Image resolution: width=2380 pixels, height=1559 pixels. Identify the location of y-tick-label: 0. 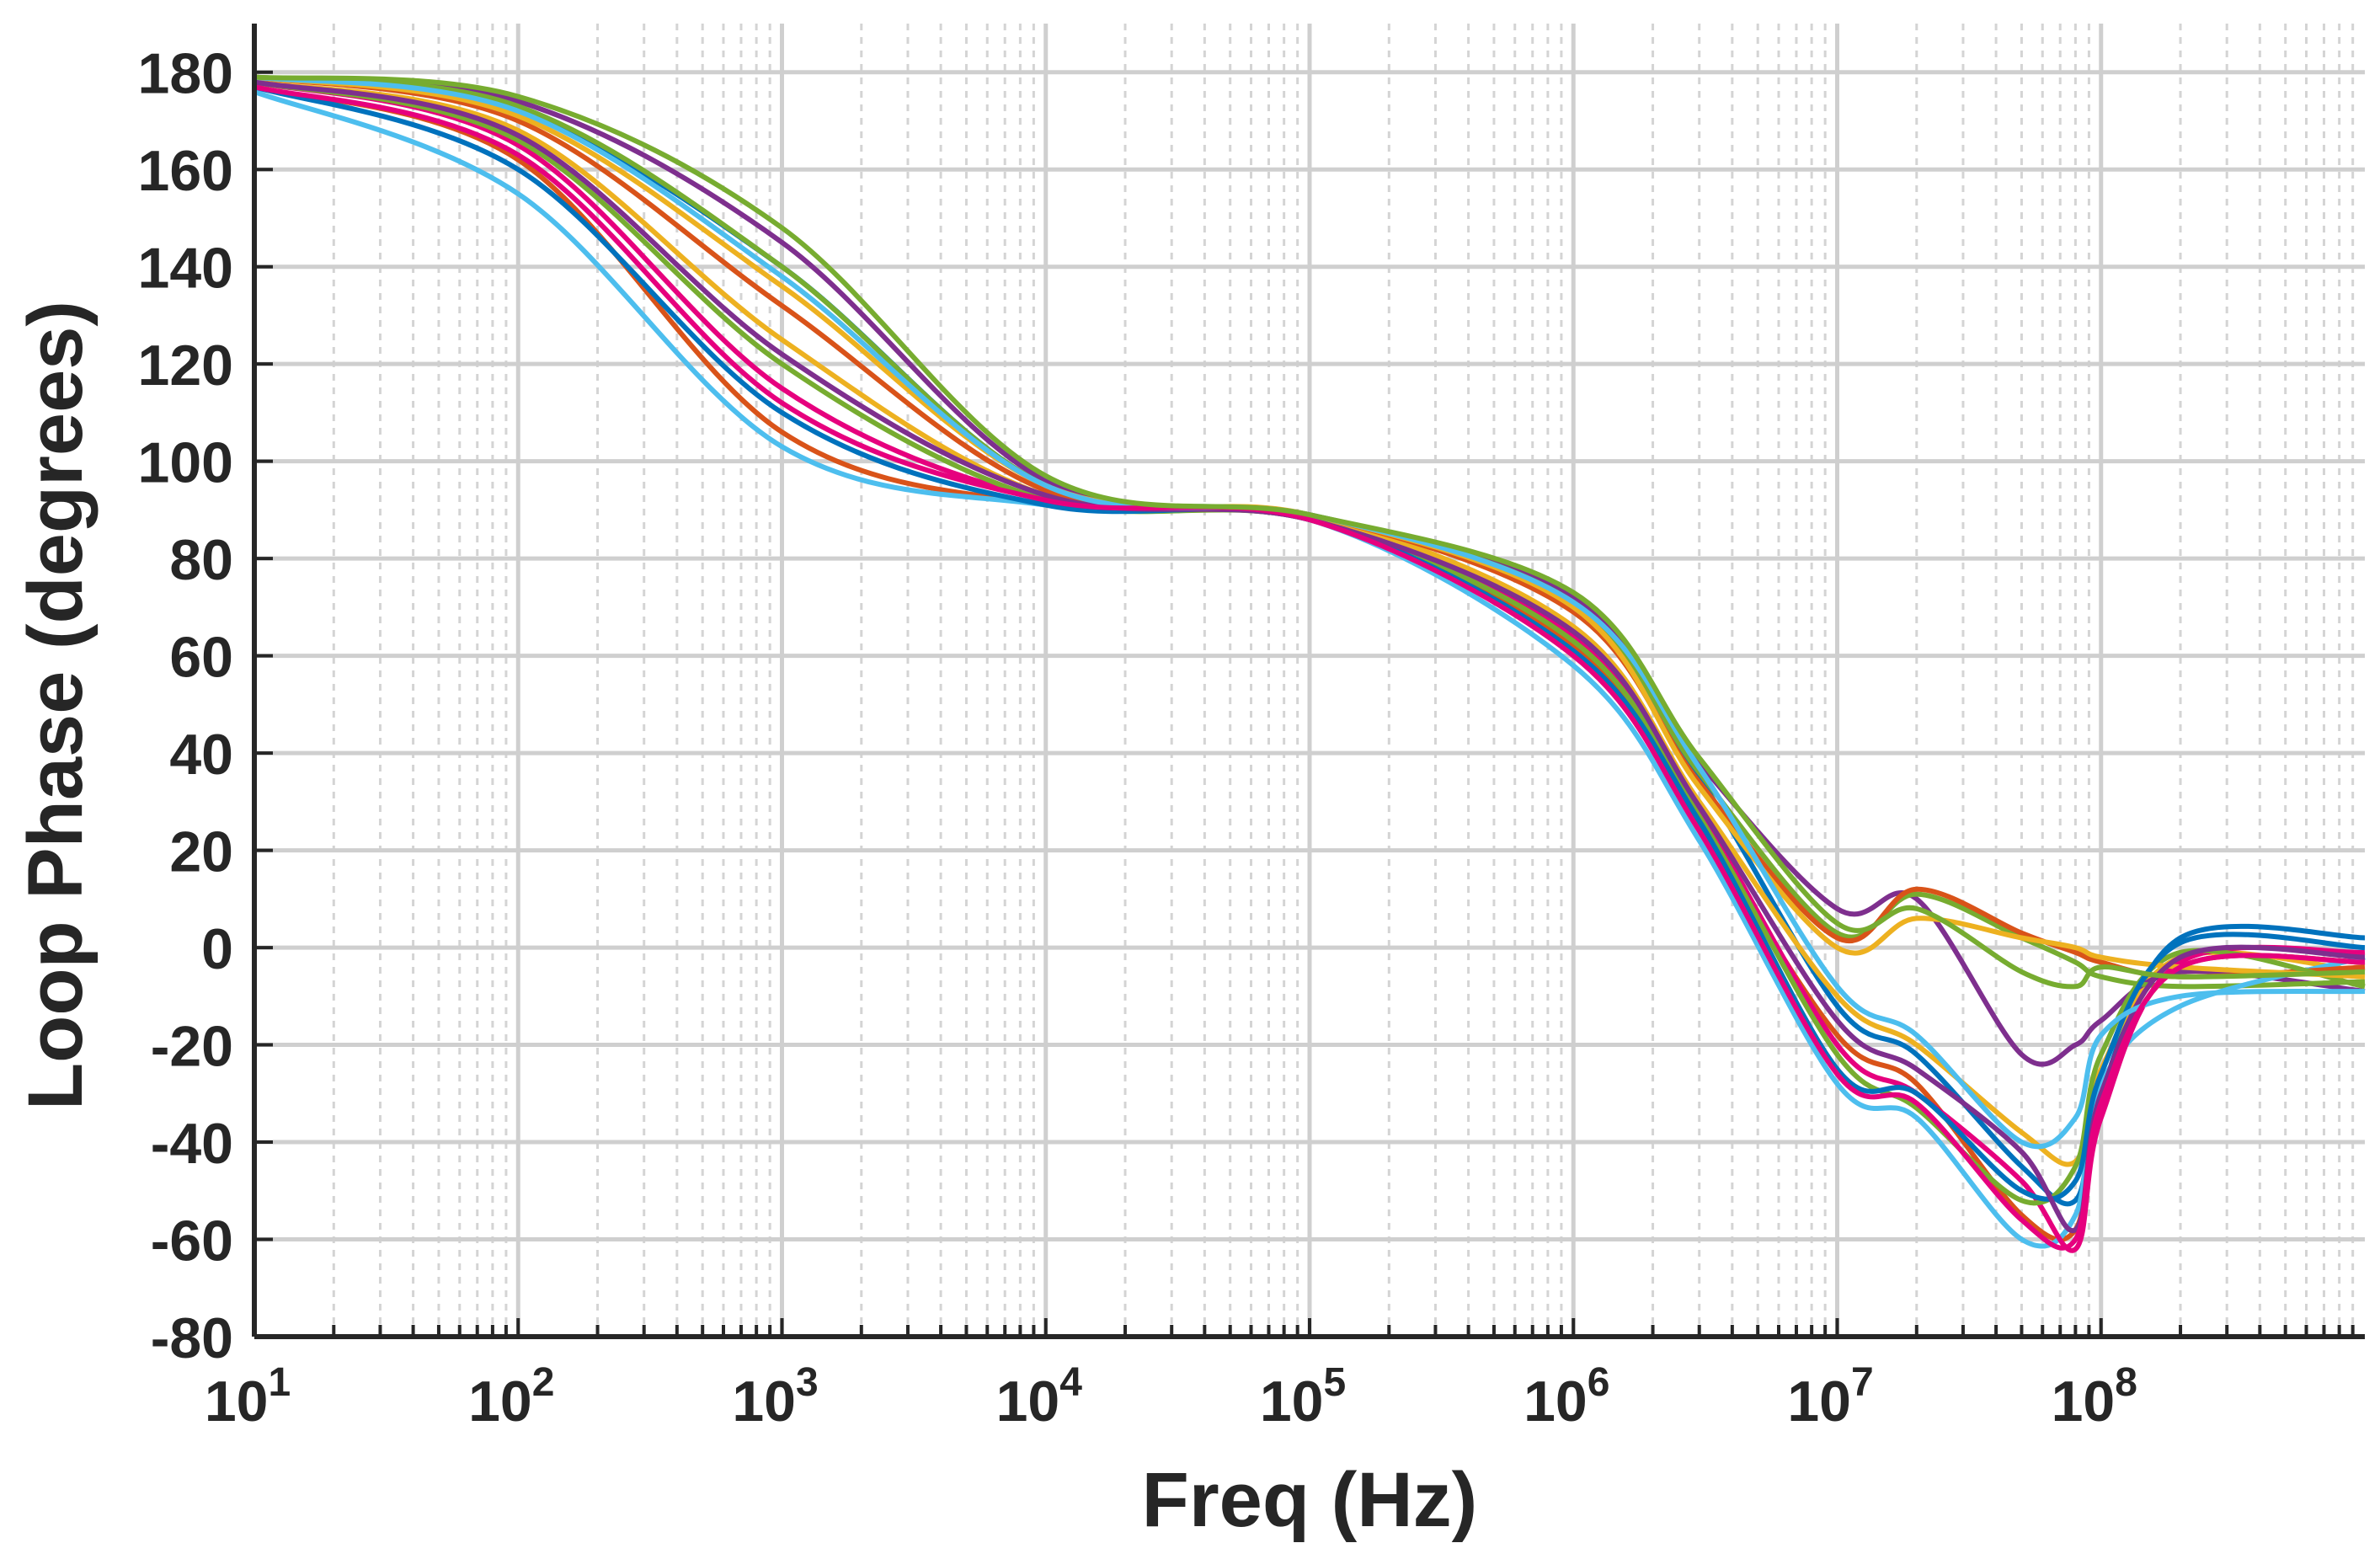
(217, 949).